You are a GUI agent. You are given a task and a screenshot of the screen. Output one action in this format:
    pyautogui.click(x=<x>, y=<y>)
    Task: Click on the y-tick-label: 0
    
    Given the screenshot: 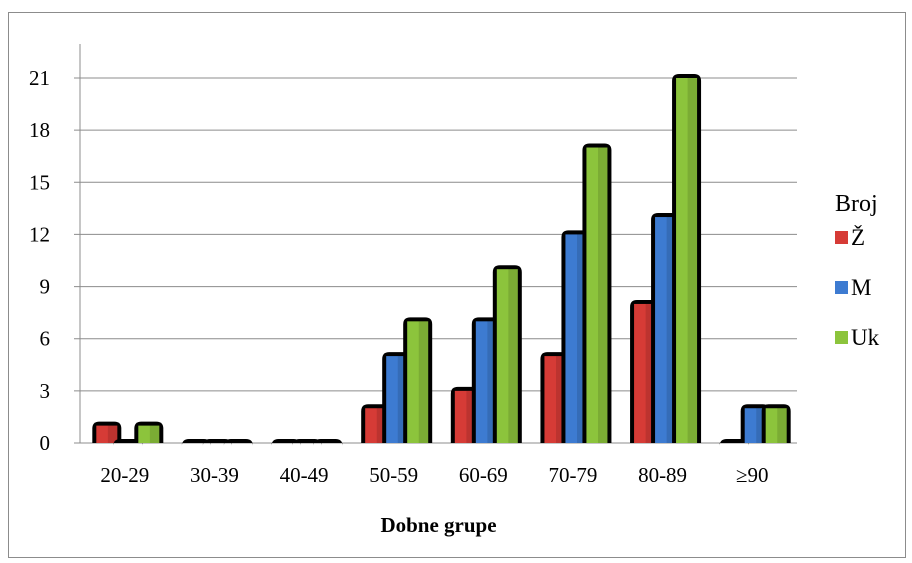 What is the action you would take?
    pyautogui.click(x=45, y=443)
    